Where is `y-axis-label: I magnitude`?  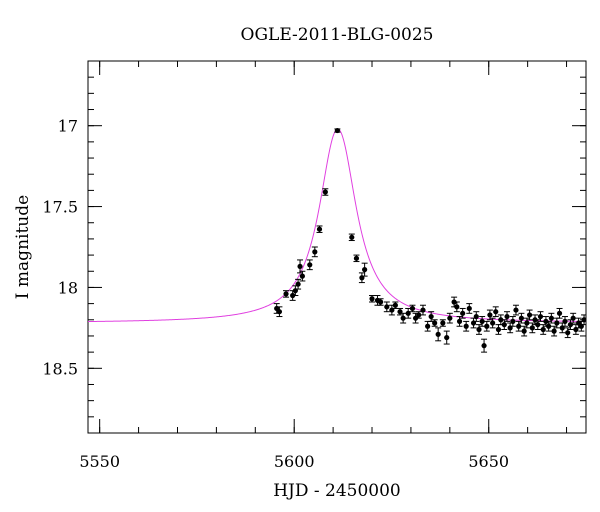 y-axis-label: I magnitude is located at coordinates (23, 247).